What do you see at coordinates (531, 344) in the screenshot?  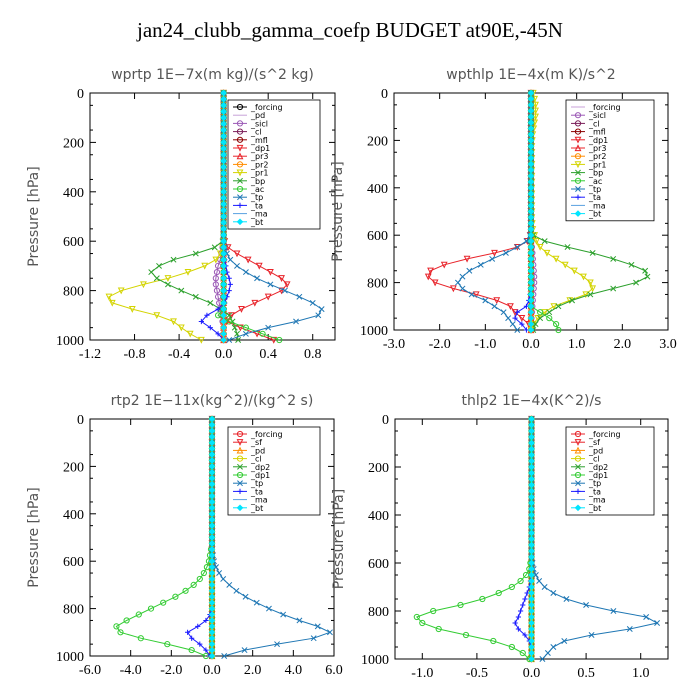 I see `x-tick-label: 0.0` at bounding box center [531, 344].